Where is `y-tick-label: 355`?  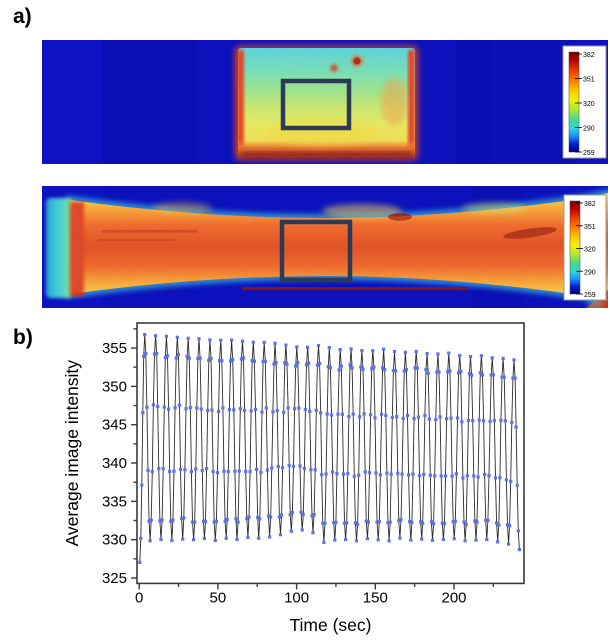 y-tick-label: 355 is located at coordinates (114, 348).